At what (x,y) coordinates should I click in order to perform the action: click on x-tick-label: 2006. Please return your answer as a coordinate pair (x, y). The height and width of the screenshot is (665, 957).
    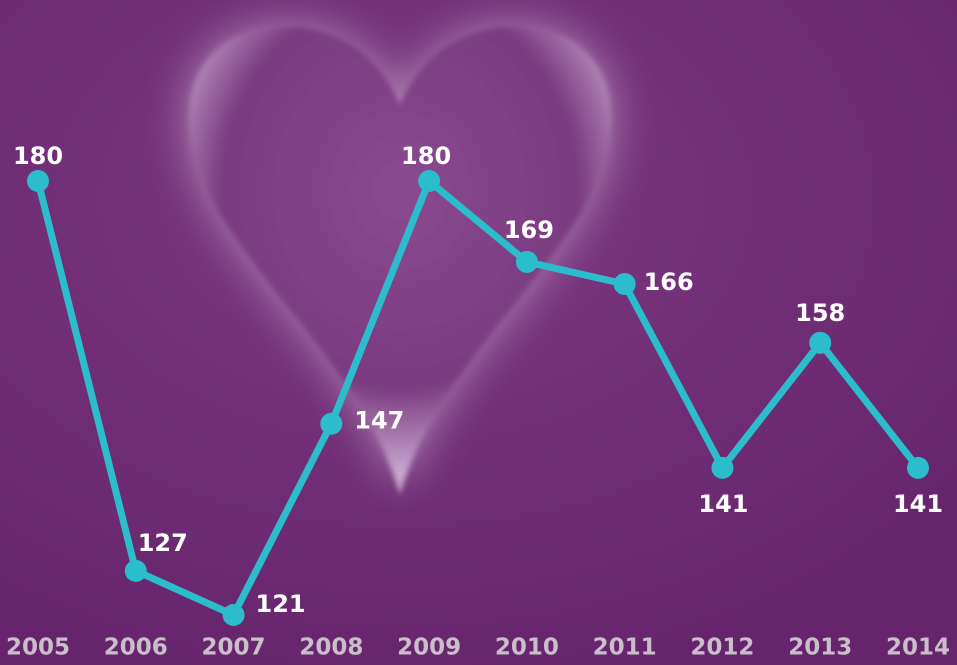
    Looking at the image, I should click on (136, 648).